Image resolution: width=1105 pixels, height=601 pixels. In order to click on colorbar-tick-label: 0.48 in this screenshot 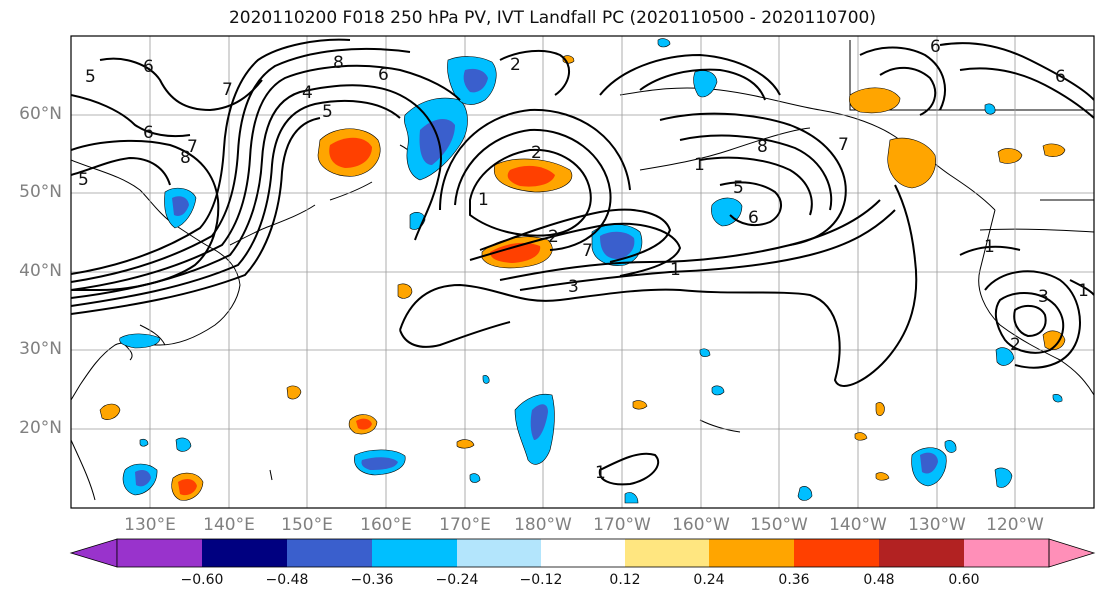, I will do `click(879, 580)`.